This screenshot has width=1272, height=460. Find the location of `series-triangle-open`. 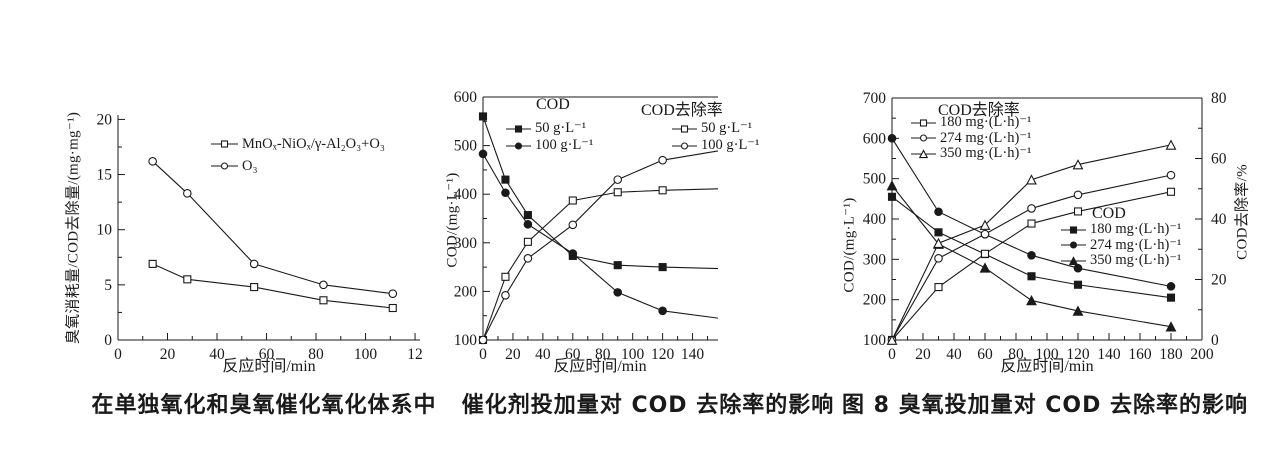

series-triangle-open is located at coordinates (1031, 242).